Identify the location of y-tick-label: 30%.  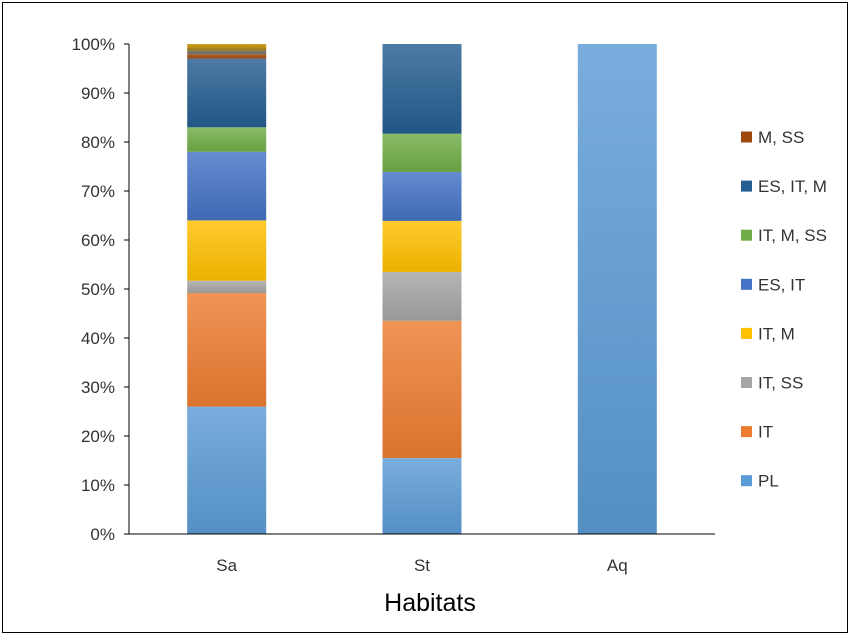
(98, 387).